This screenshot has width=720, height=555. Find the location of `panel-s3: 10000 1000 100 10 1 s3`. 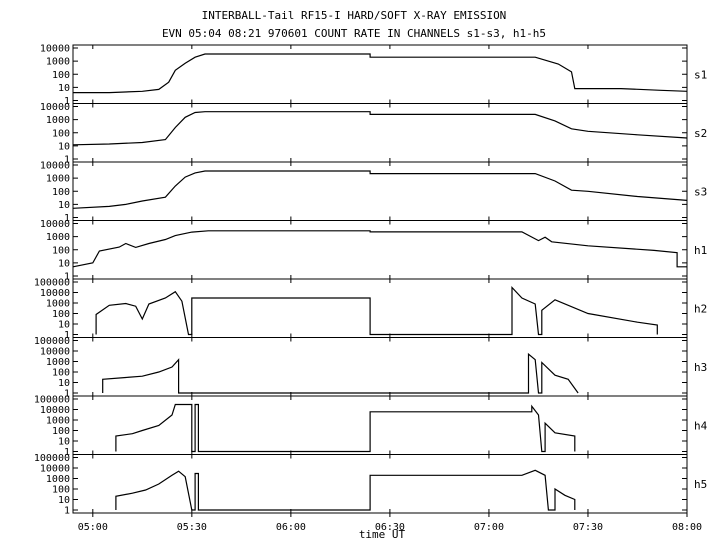

panel-s3: 10000 1000 100 10 1 s3 is located at coordinates (373, 193).